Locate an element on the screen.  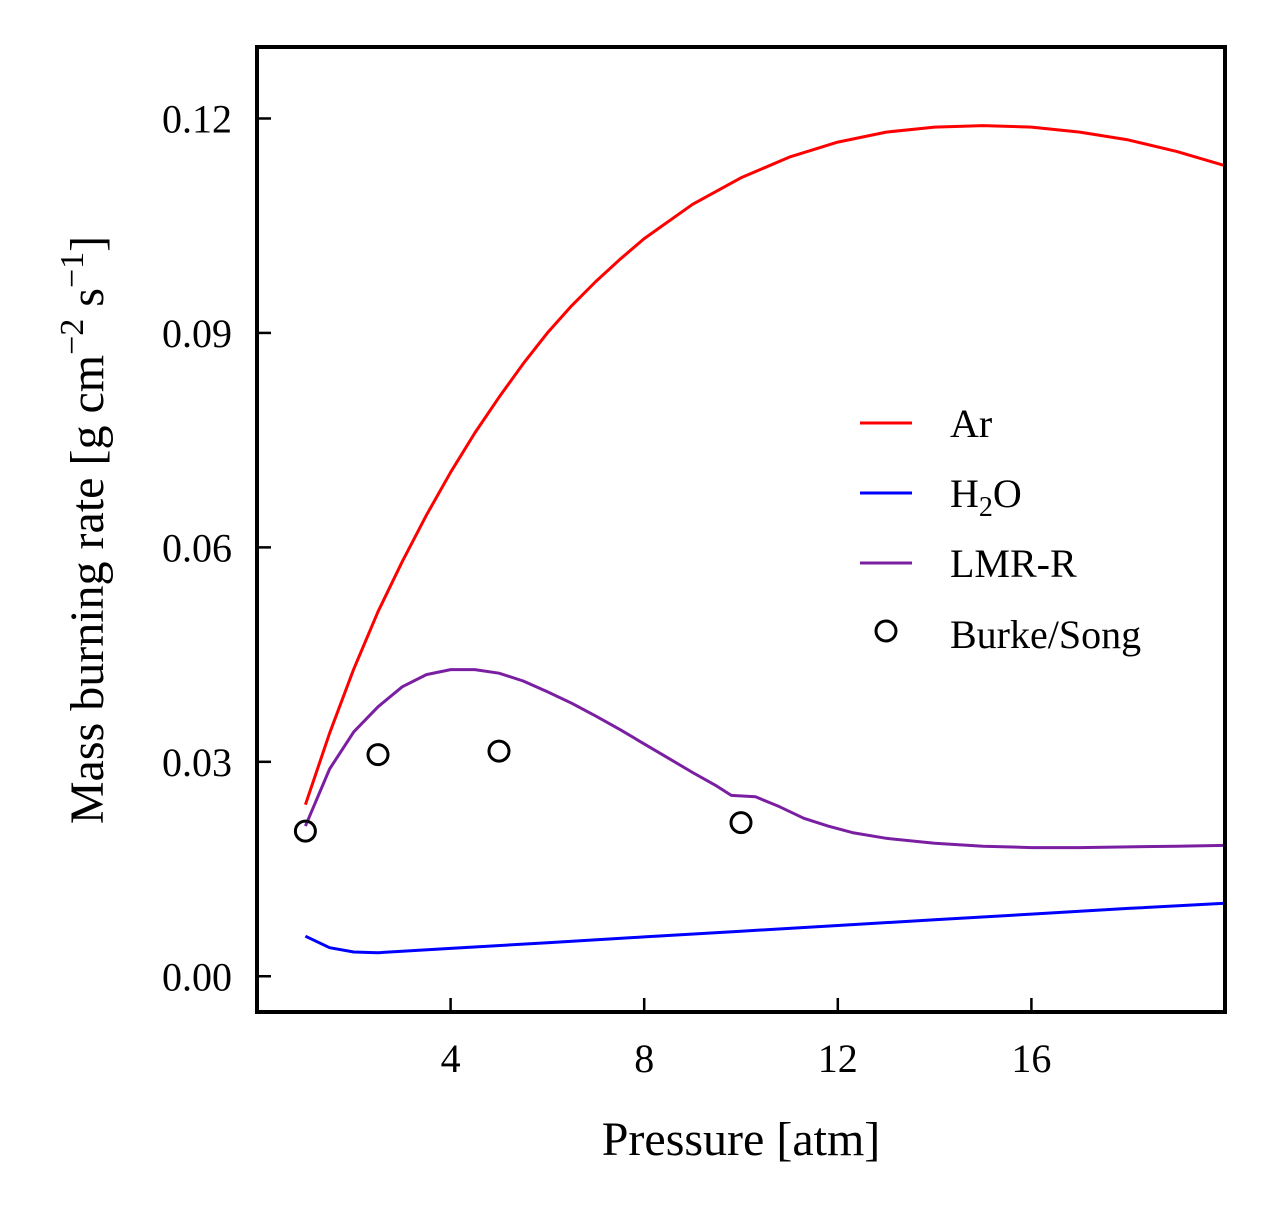
x-tick-label: 4 is located at coordinates (451, 1058).